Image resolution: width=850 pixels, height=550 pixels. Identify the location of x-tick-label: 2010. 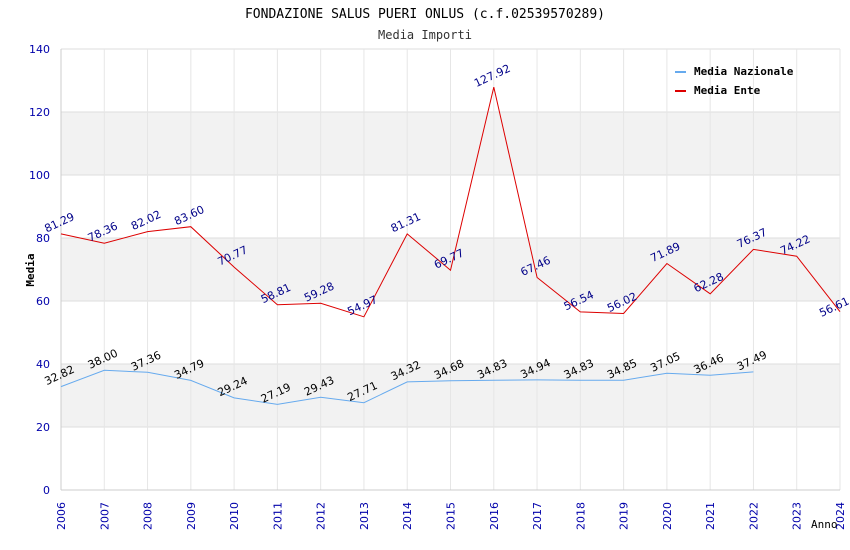
(234, 516).